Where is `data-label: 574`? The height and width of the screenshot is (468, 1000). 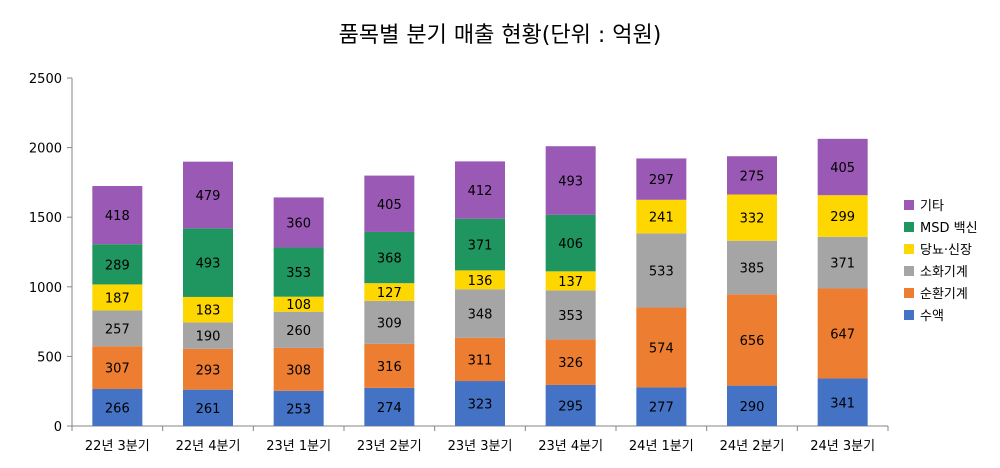
data-label: 574 is located at coordinates (661, 348).